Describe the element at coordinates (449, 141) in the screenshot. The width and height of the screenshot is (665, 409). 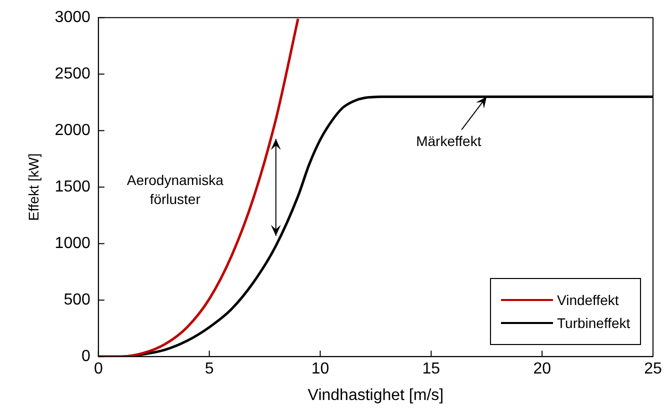
I see `annotation: Märkeffekt` at that location.